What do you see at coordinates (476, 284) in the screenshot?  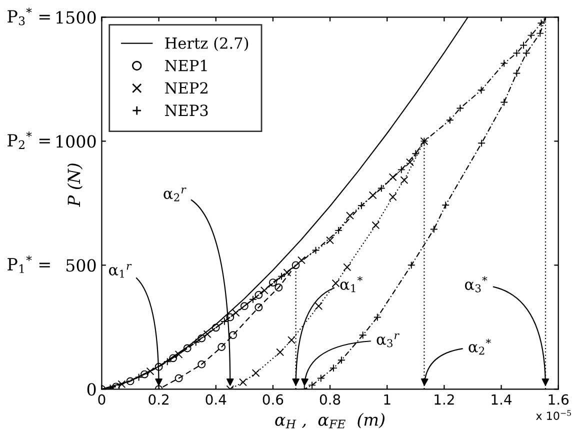 I see `annotation: α$_{3}$$^{*}$` at bounding box center [476, 284].